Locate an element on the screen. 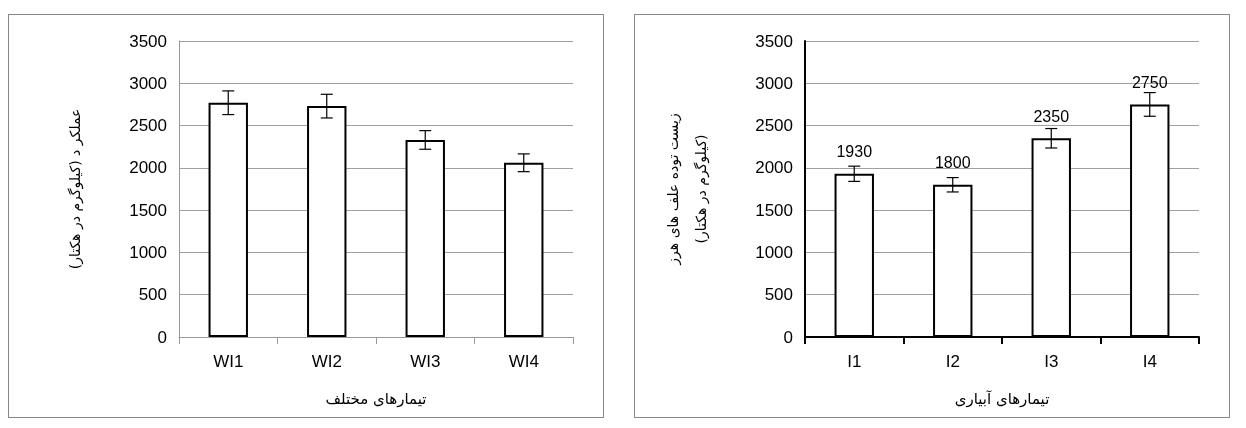 The image size is (1246, 428). x-tick-label: I1 is located at coordinates (854, 361).